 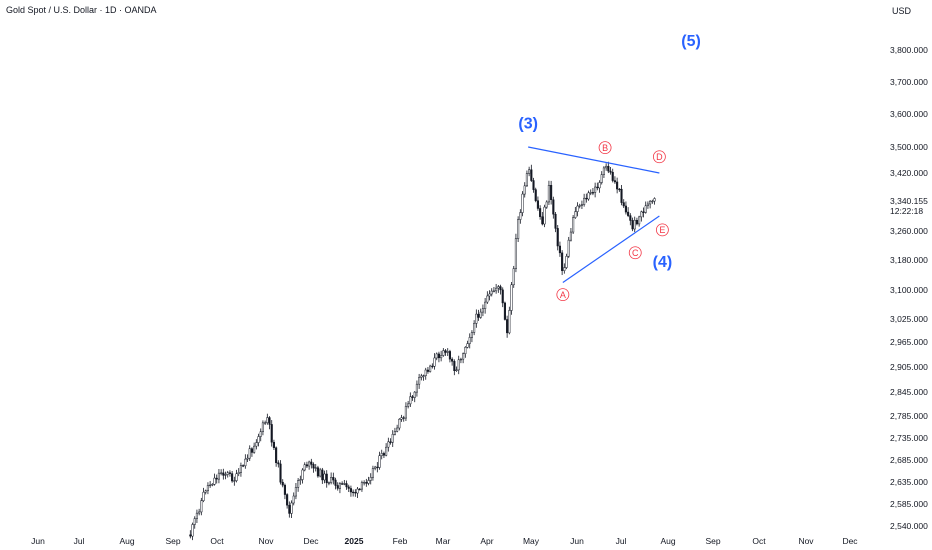 What do you see at coordinates (909, 319) in the screenshot?
I see `y-axis-label: 3,025.000` at bounding box center [909, 319].